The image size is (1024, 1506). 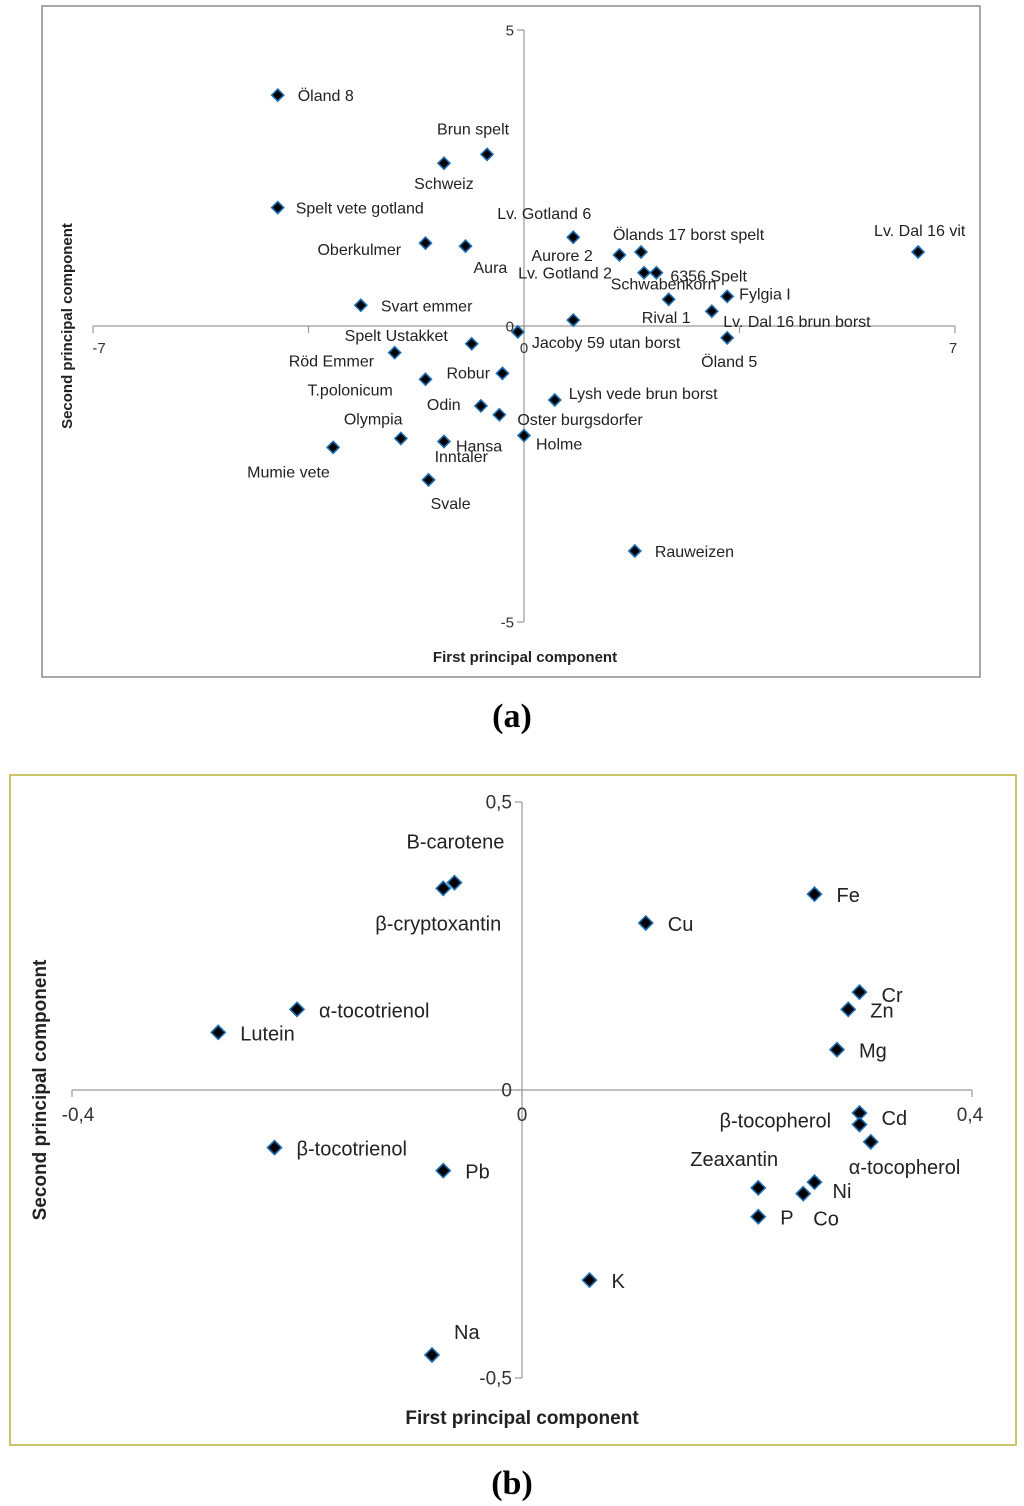 What do you see at coordinates (512, 716) in the screenshot?
I see `chart-a-caption: (a)` at bounding box center [512, 716].